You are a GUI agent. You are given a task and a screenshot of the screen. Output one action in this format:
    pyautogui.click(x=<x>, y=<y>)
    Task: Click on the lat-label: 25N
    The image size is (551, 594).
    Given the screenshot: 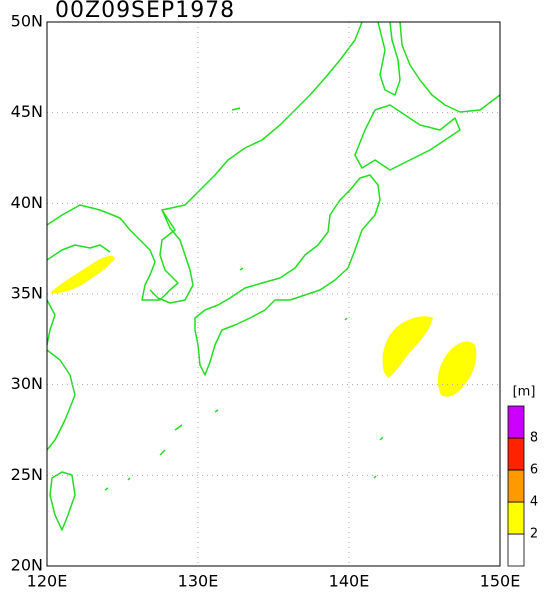 What is the action you would take?
    pyautogui.click(x=27, y=474)
    